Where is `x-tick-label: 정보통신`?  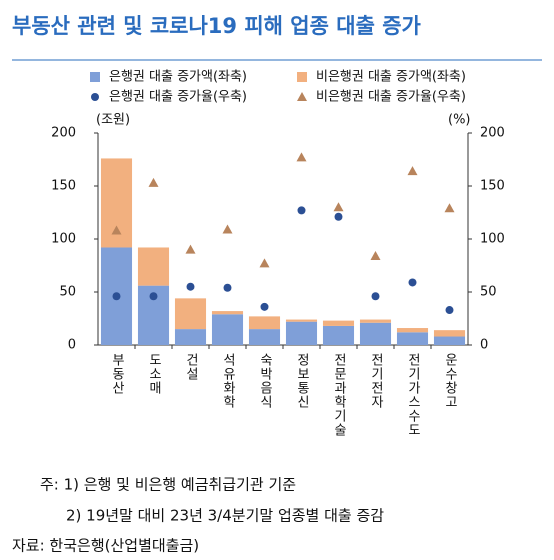 x-tick-label: 정보통신 is located at coordinates (301, 381).